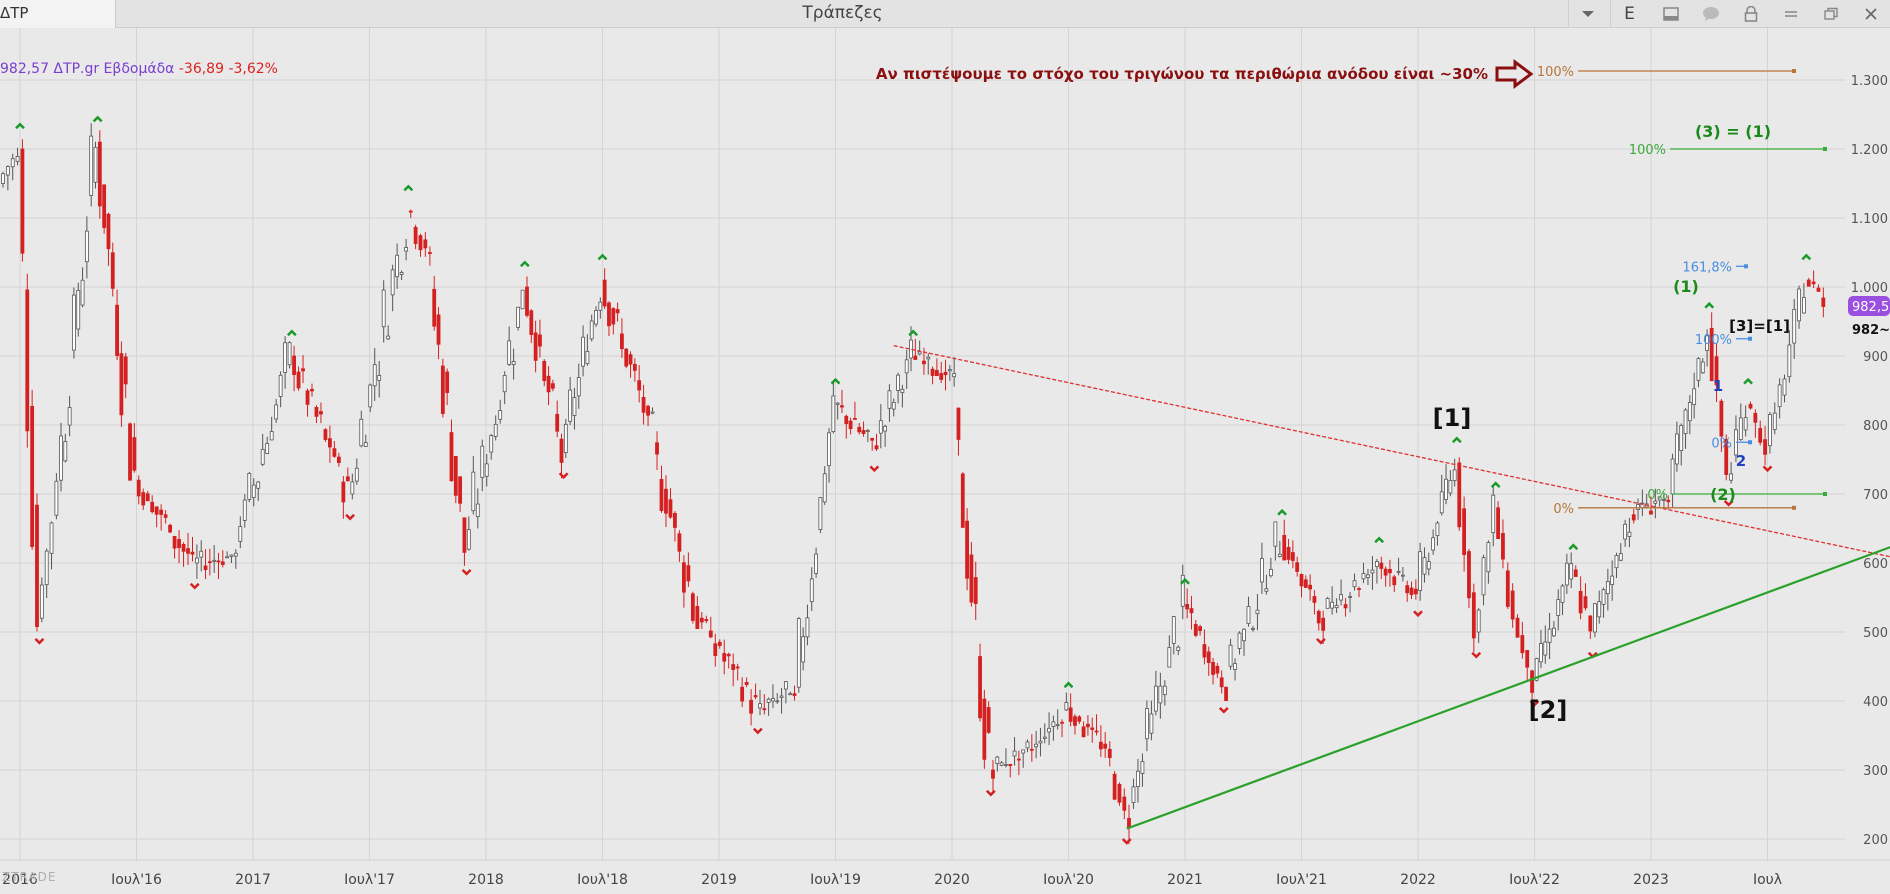  I want to click on y-tick-label: 1.000, so click(1869, 288).